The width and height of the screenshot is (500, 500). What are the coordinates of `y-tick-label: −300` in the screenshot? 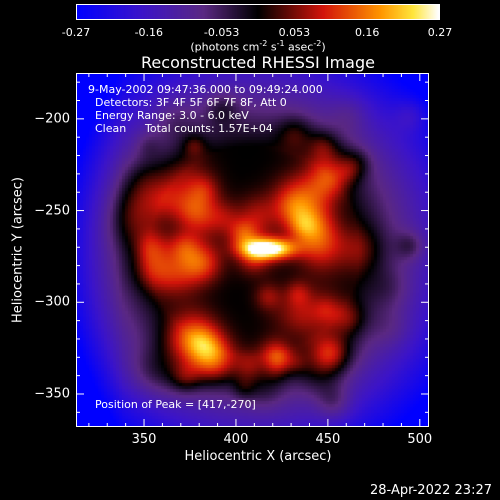 It's located at (52, 302).